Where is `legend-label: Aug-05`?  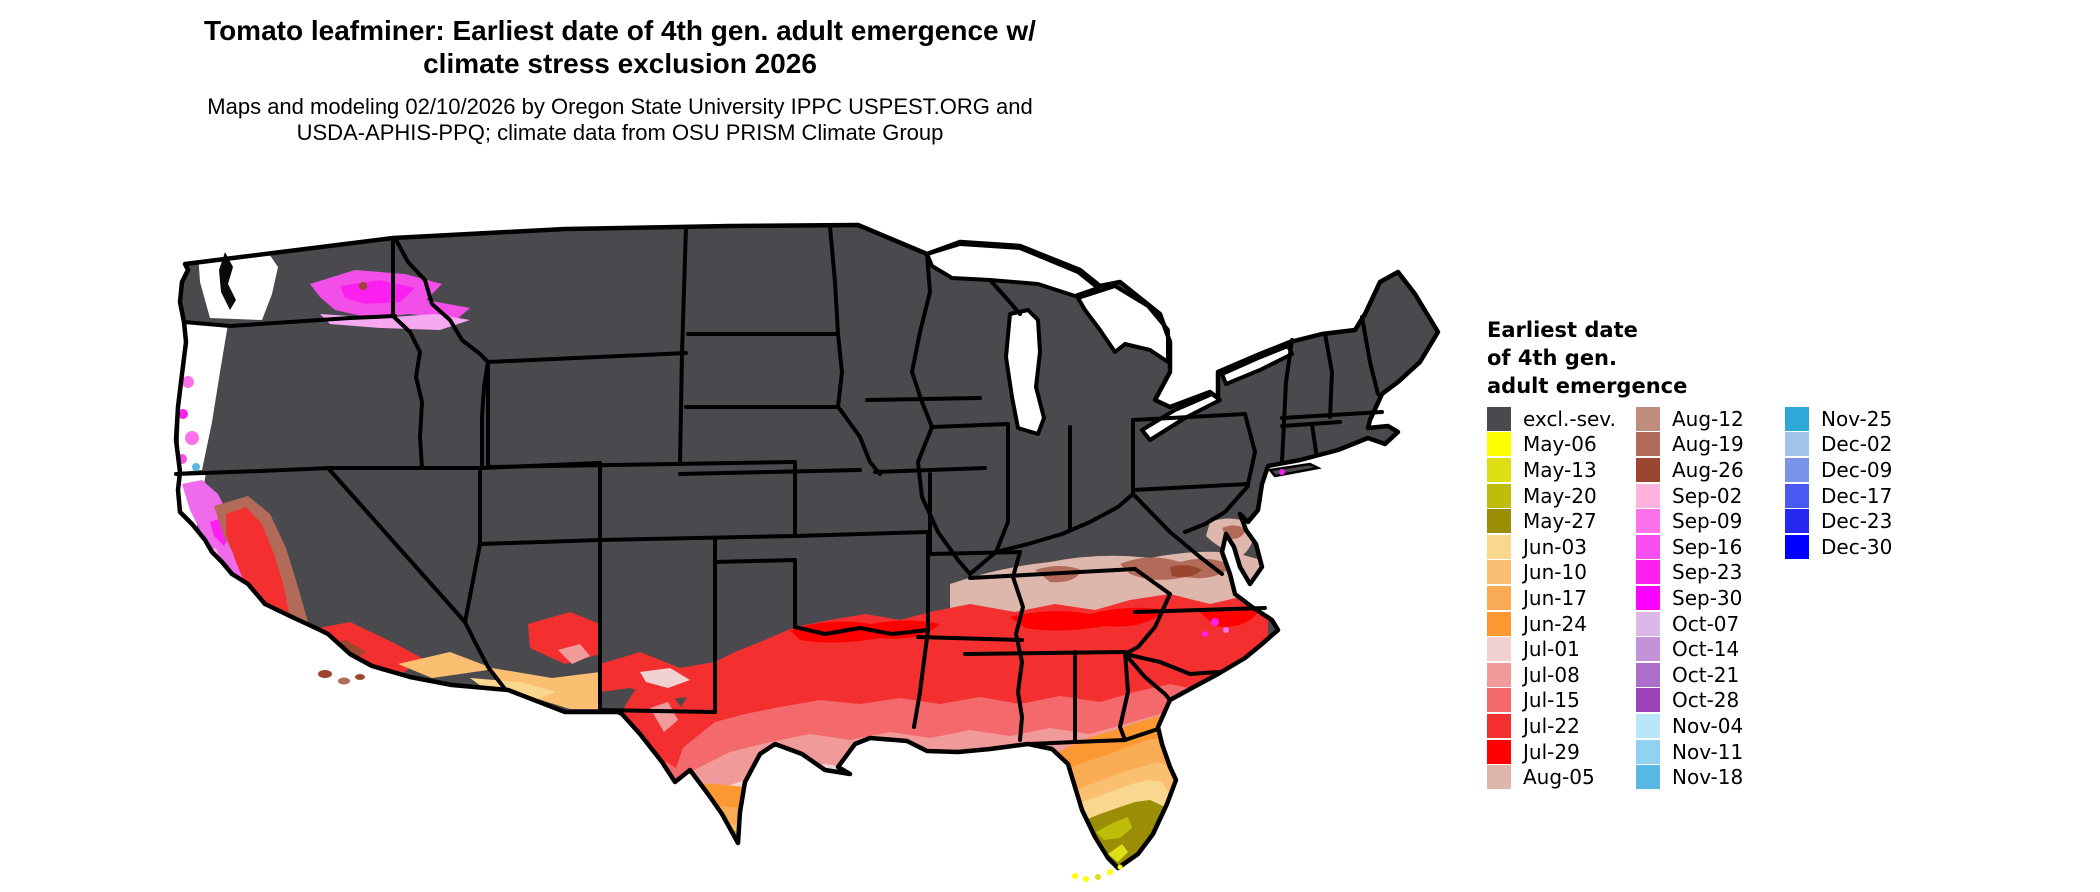 legend-label: Aug-05 is located at coordinates (1559, 777).